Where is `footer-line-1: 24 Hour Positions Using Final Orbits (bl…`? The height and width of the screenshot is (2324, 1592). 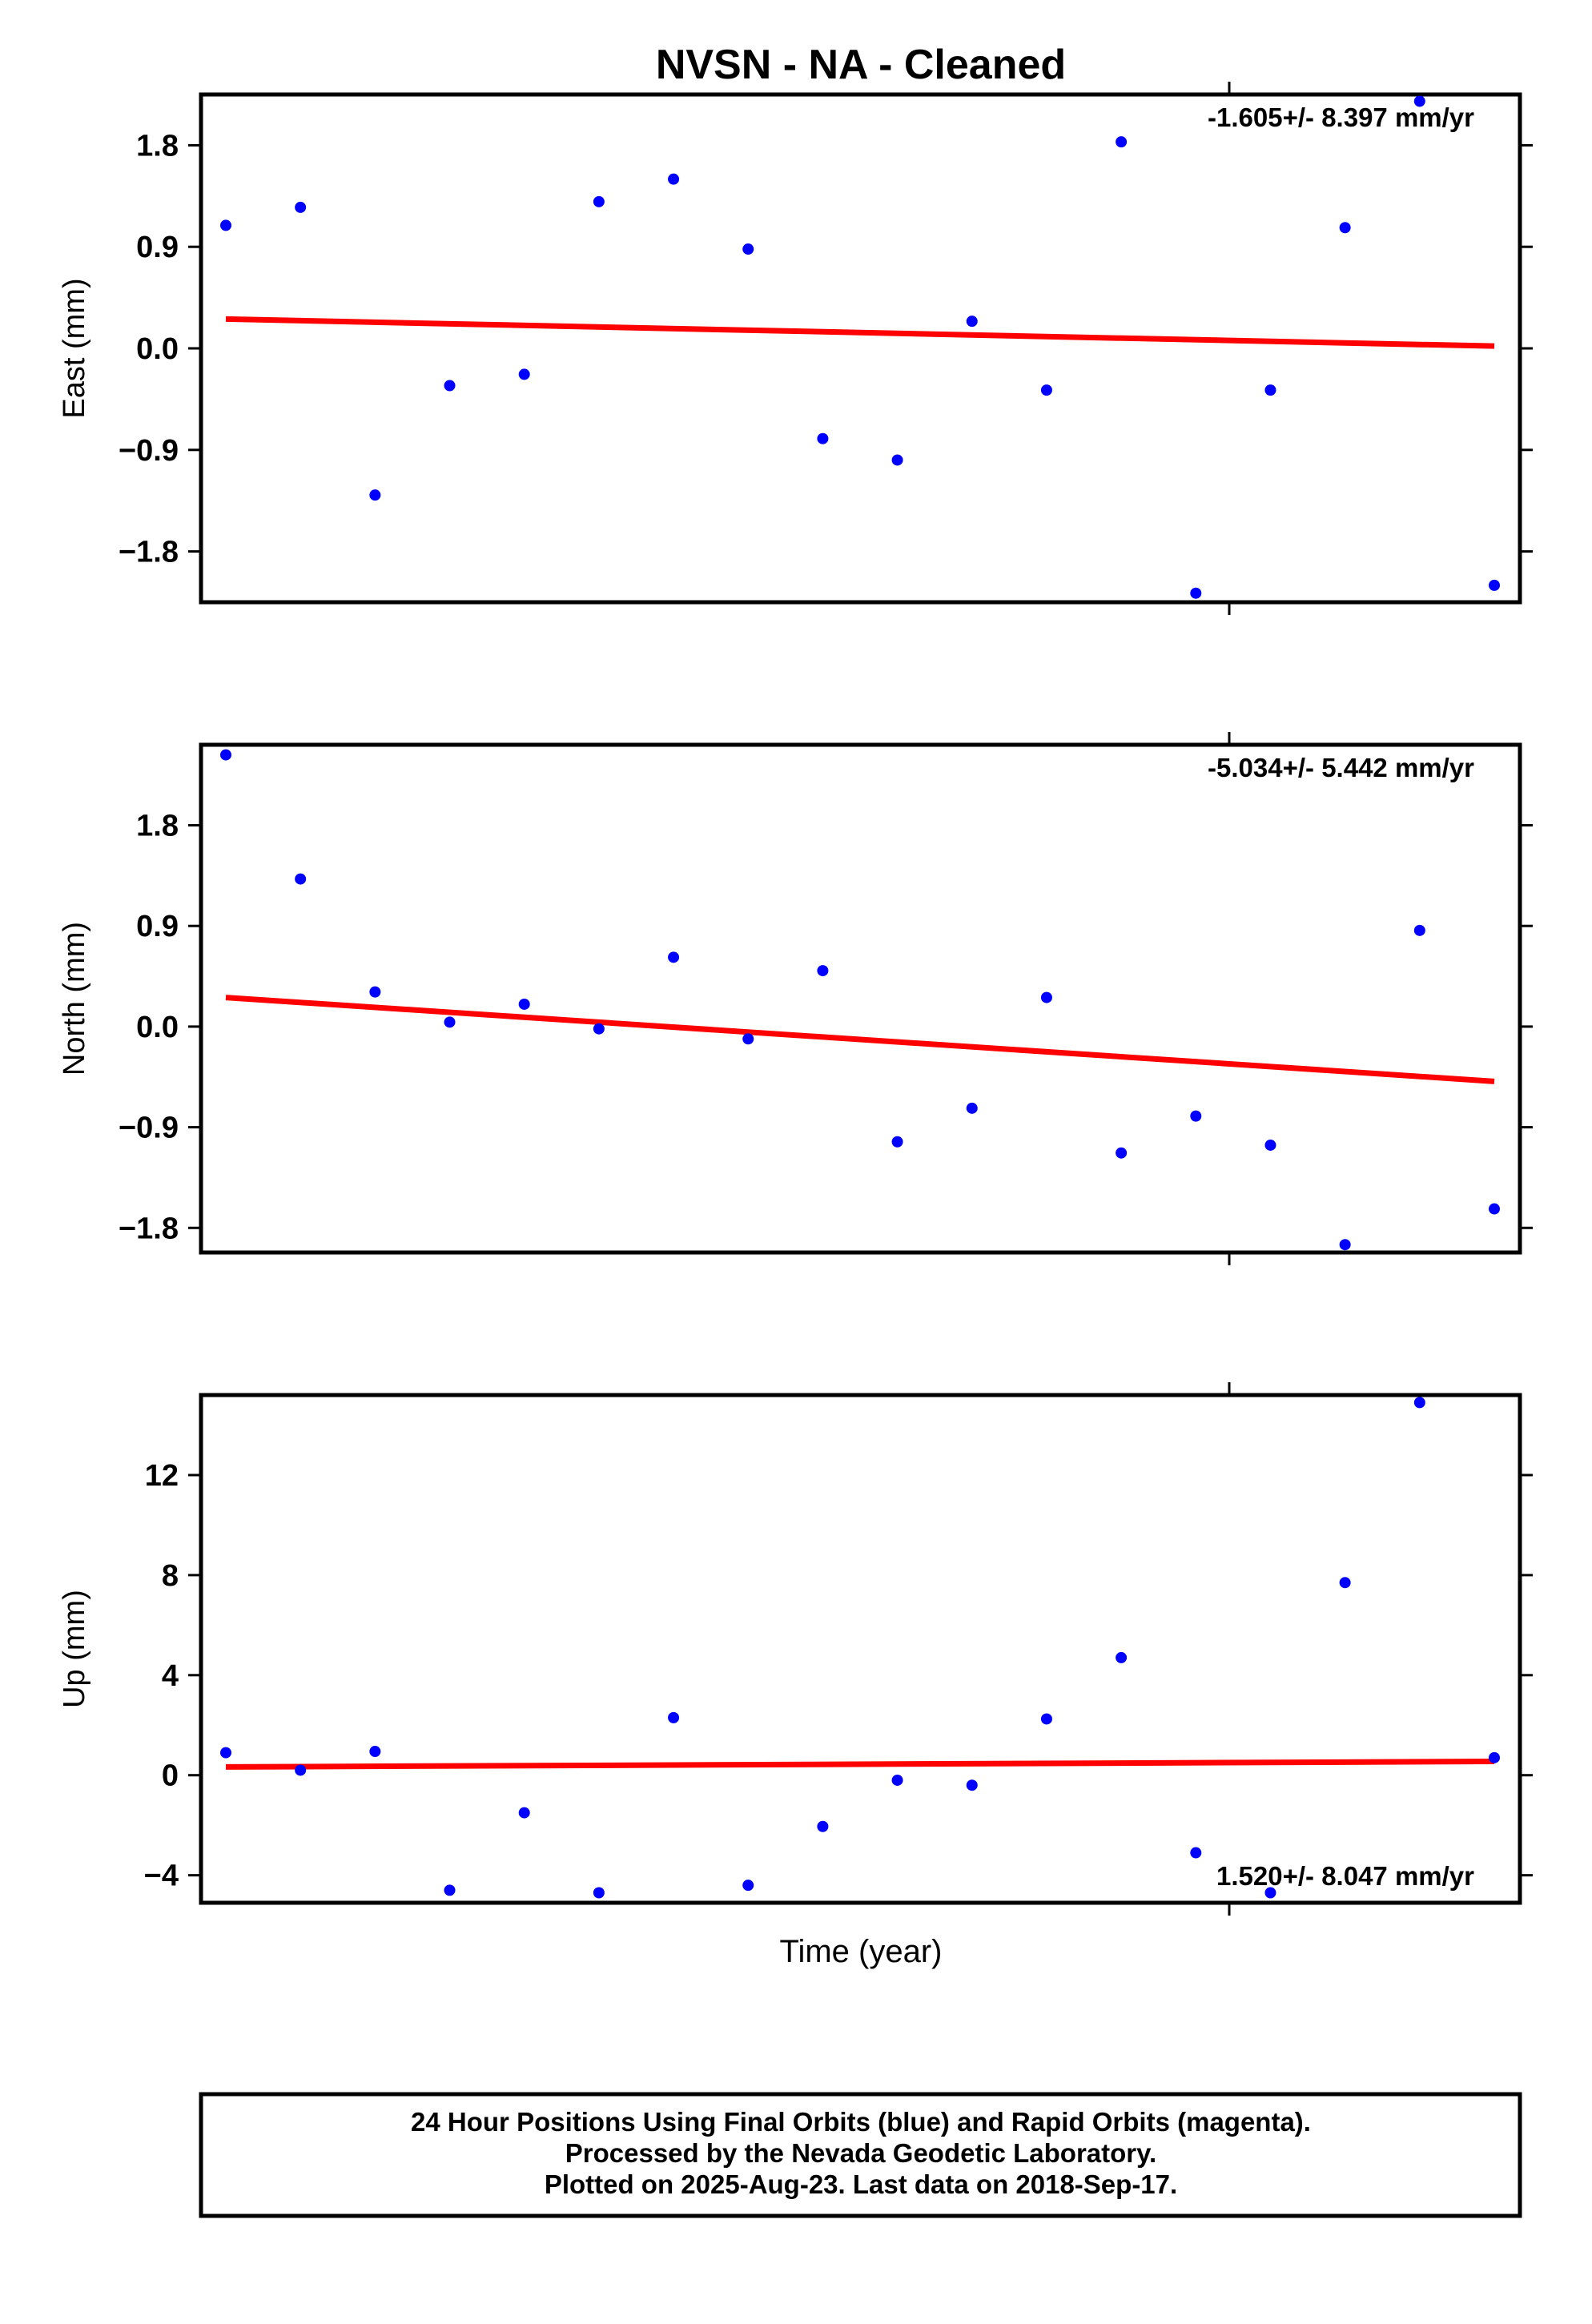 footer-line-1: 24 Hour Positions Using Final Orbits (bl… is located at coordinates (861, 2122).